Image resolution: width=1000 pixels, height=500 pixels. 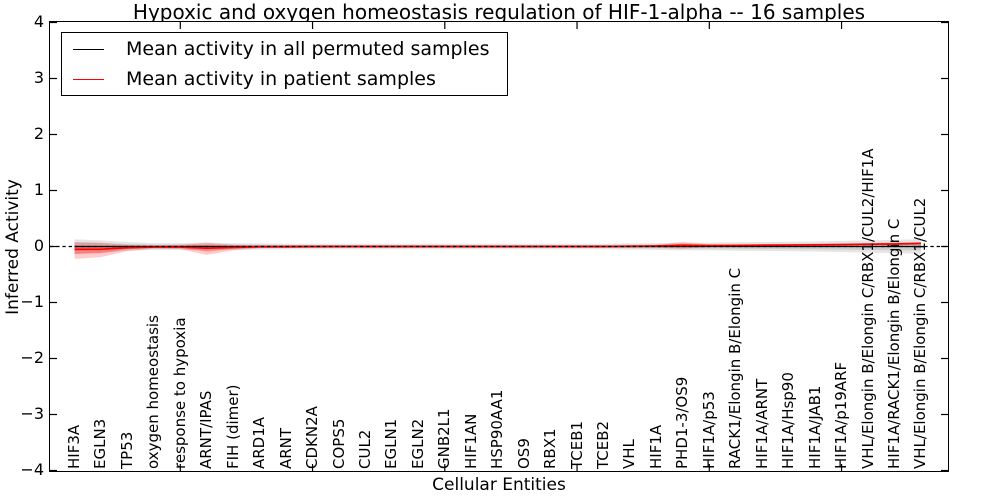 What do you see at coordinates (153, 392) in the screenshot?
I see `x-category-label: oxygen homeostasis` at bounding box center [153, 392].